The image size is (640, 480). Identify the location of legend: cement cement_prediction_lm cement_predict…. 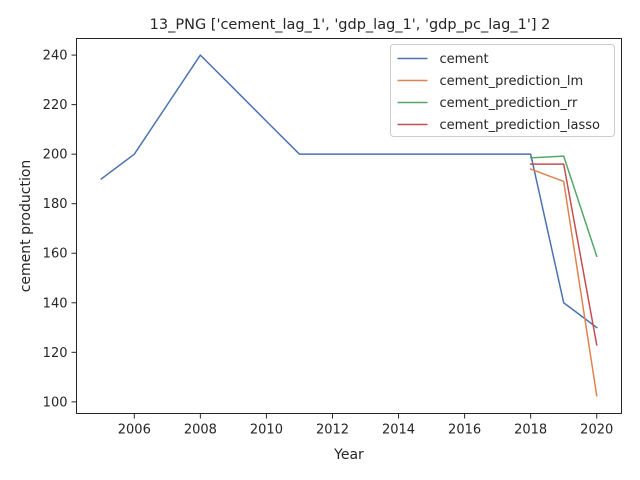
(502, 90).